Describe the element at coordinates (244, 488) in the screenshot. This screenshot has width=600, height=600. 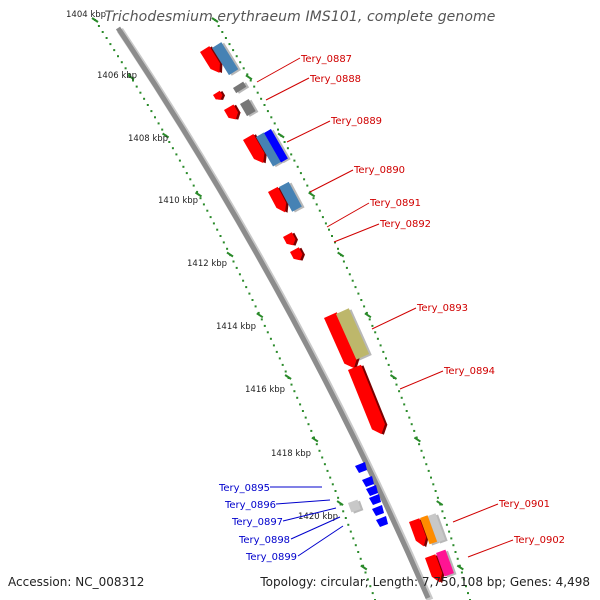
I see `gene-label-tery-0895: Tery_0895` at that location.